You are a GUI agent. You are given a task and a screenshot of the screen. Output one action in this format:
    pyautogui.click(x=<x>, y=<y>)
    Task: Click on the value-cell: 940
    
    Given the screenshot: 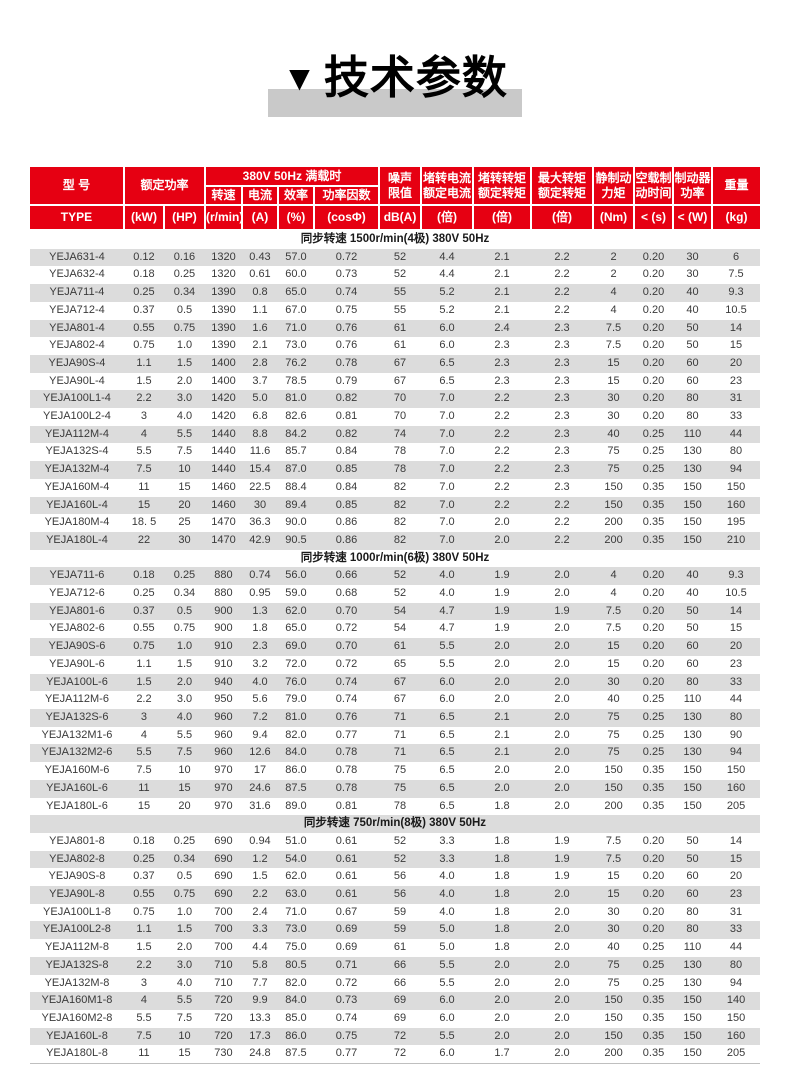 What is the action you would take?
    pyautogui.click(x=223, y=682)
    